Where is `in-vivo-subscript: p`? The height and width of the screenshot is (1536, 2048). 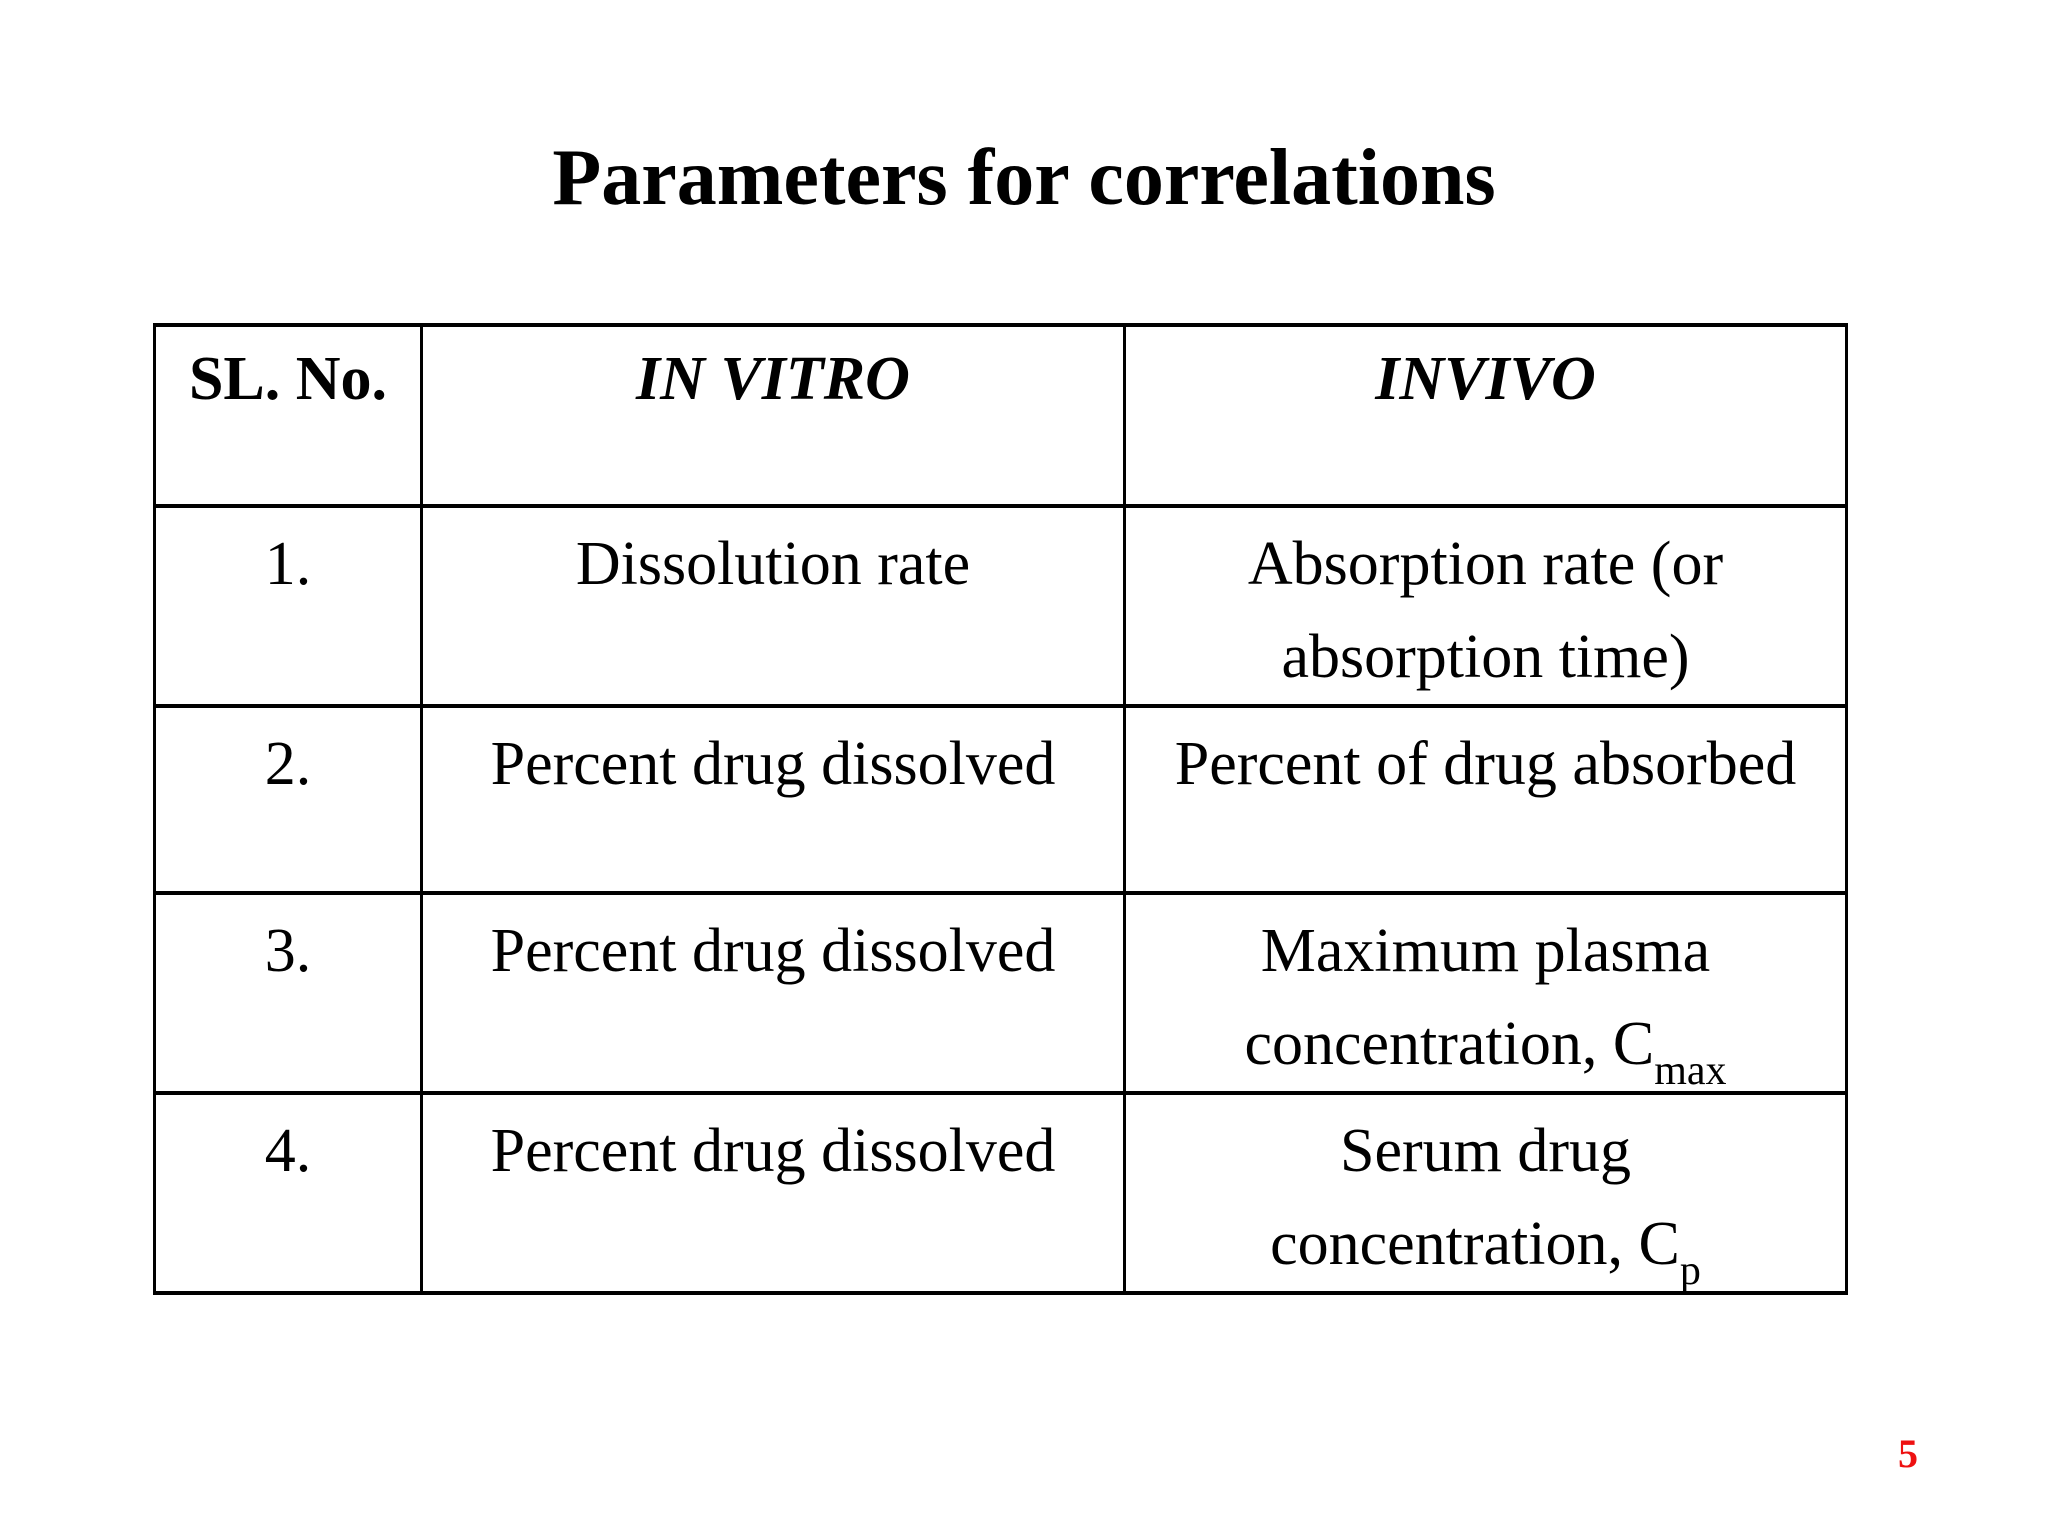
in-vivo-subscript: p is located at coordinates (1690, 1270).